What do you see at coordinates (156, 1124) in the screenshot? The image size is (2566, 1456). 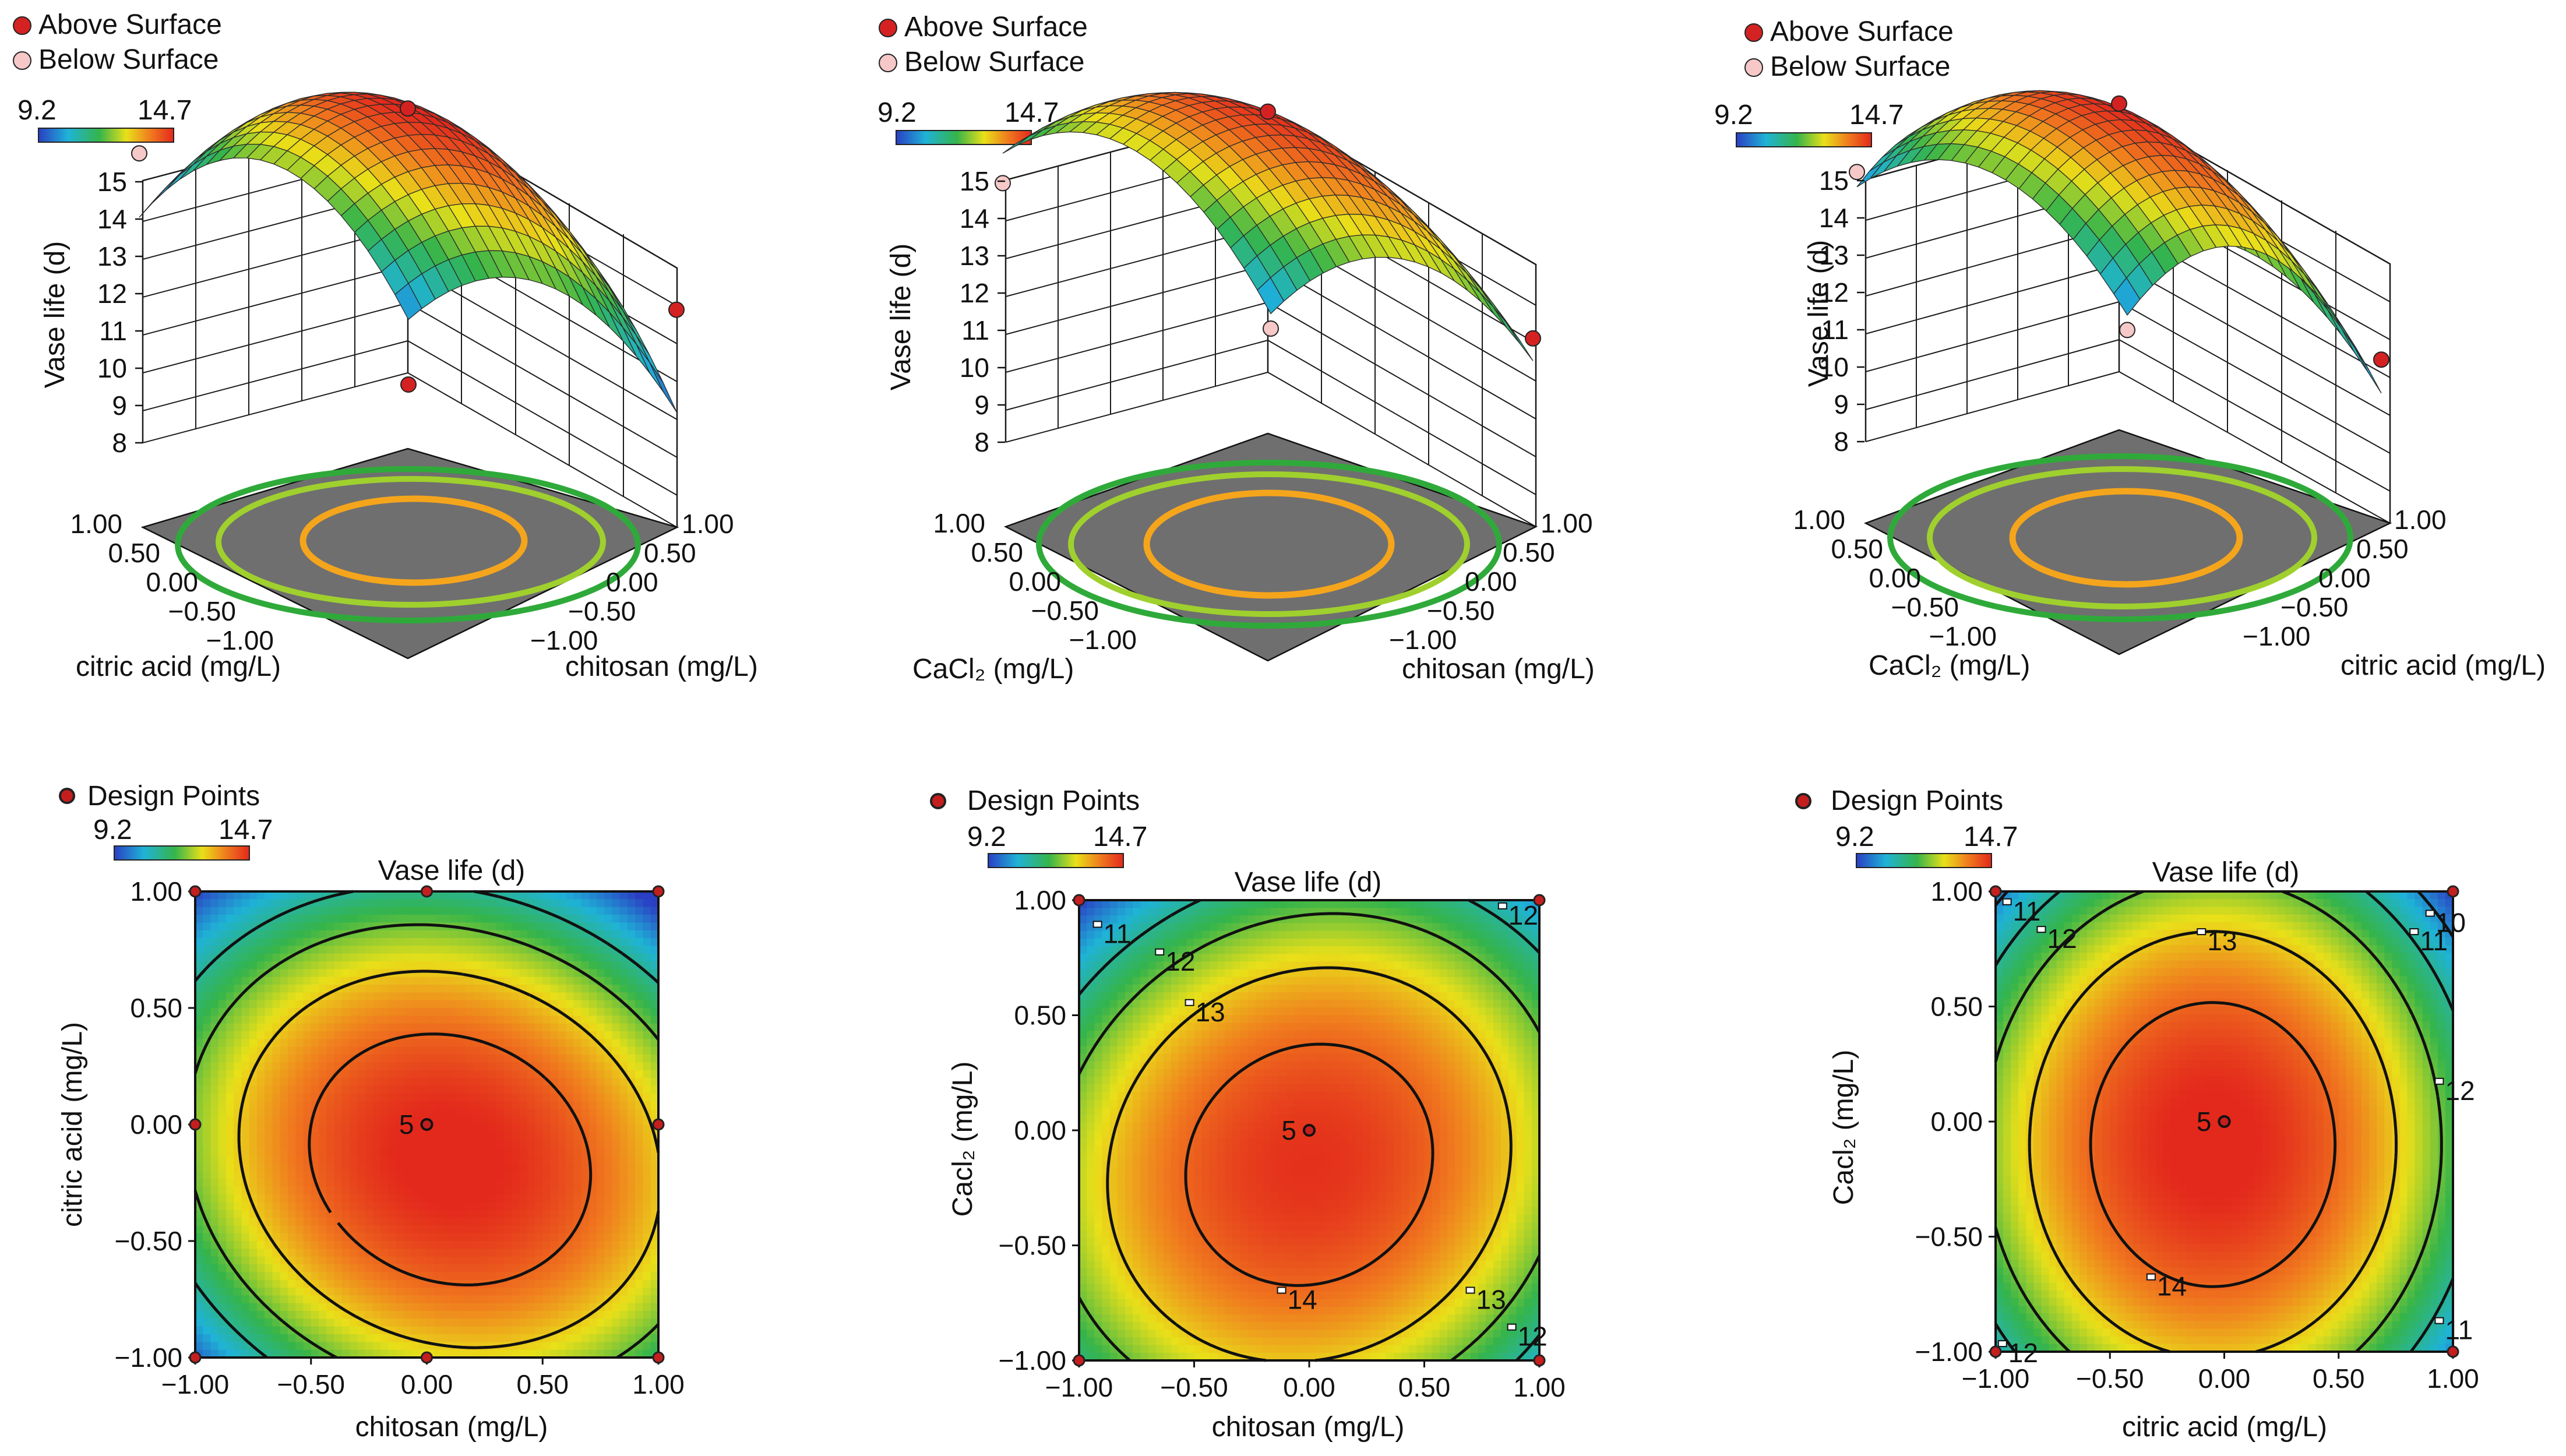 I see `y-tick-label: 0.00` at bounding box center [156, 1124].